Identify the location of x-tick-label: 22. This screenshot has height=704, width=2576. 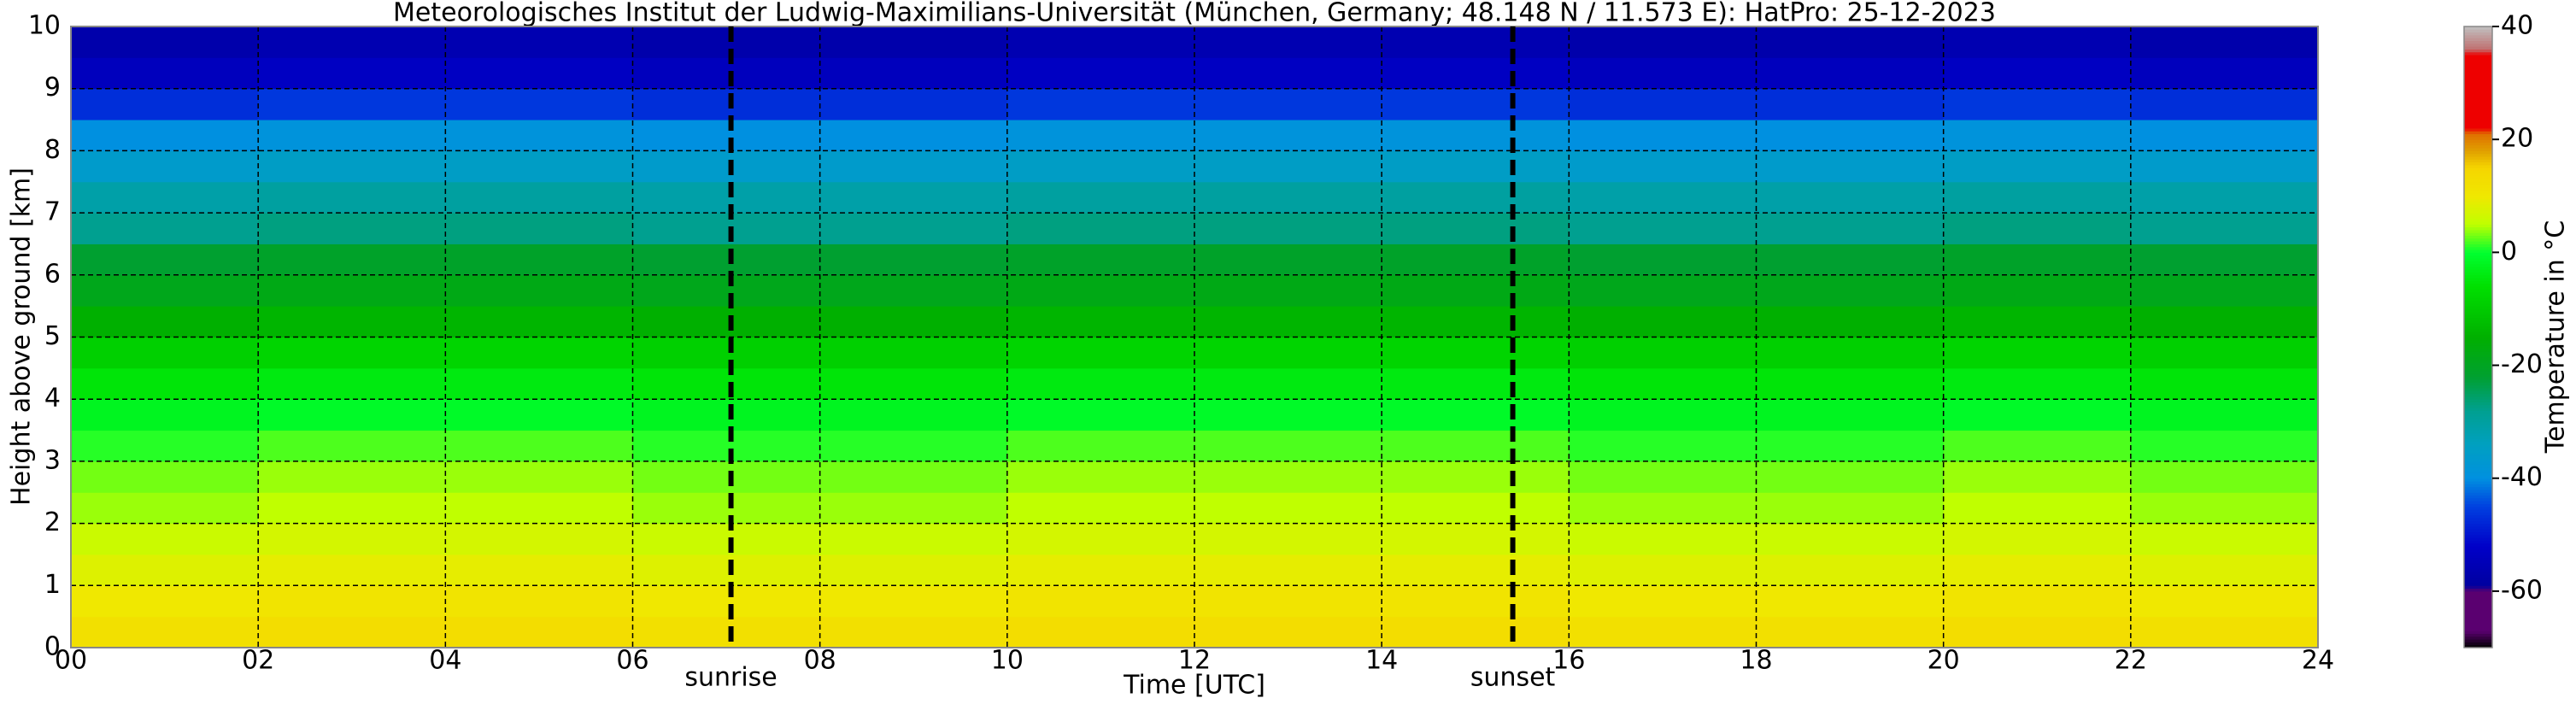
(2131, 661).